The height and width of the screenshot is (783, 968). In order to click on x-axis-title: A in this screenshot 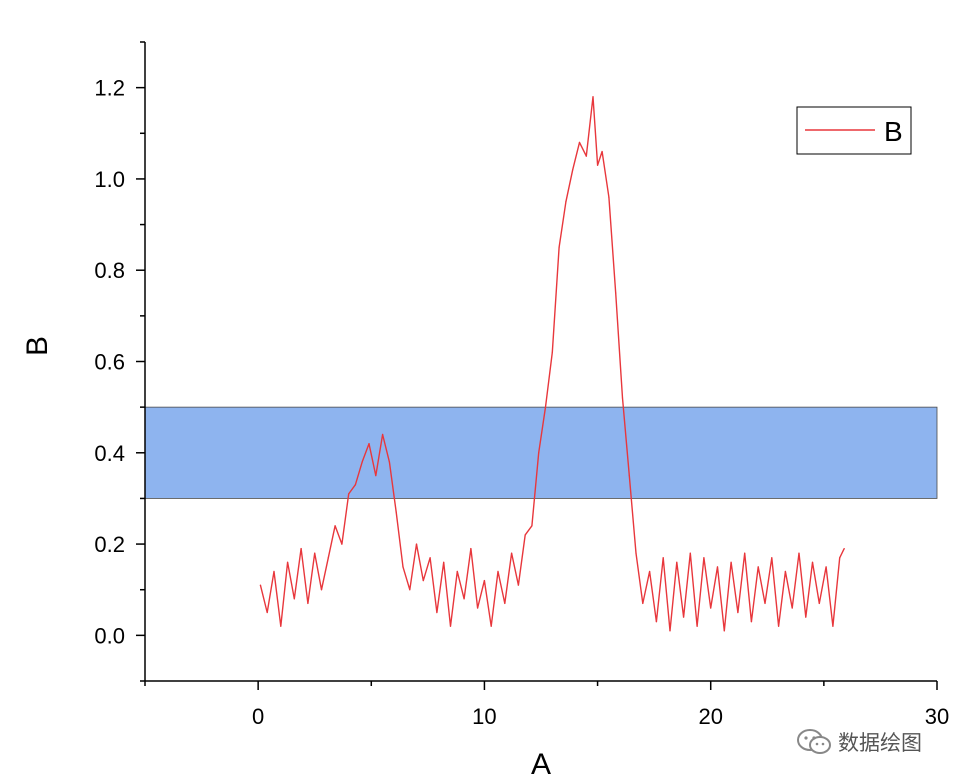, I will do `click(541, 764)`.